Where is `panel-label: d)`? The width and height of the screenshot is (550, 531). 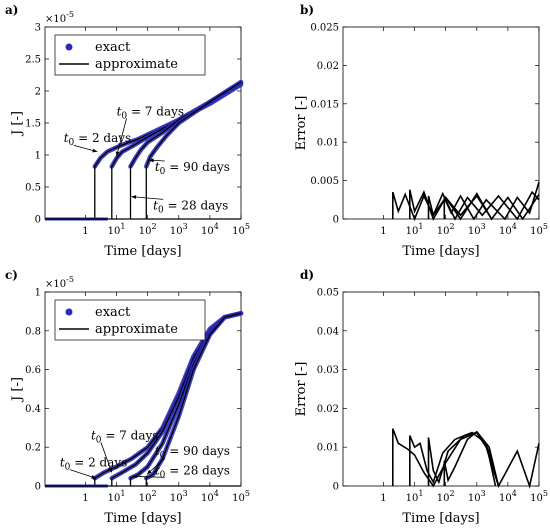 panel-label: d) is located at coordinates (307, 275).